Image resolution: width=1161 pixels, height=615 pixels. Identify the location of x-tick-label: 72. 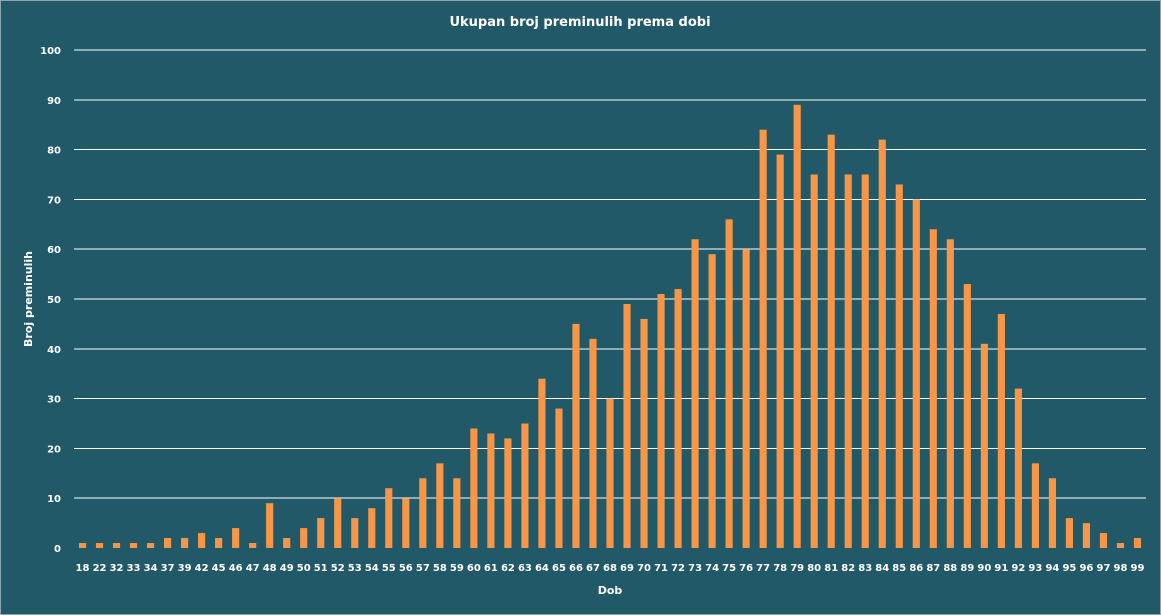
(678, 568).